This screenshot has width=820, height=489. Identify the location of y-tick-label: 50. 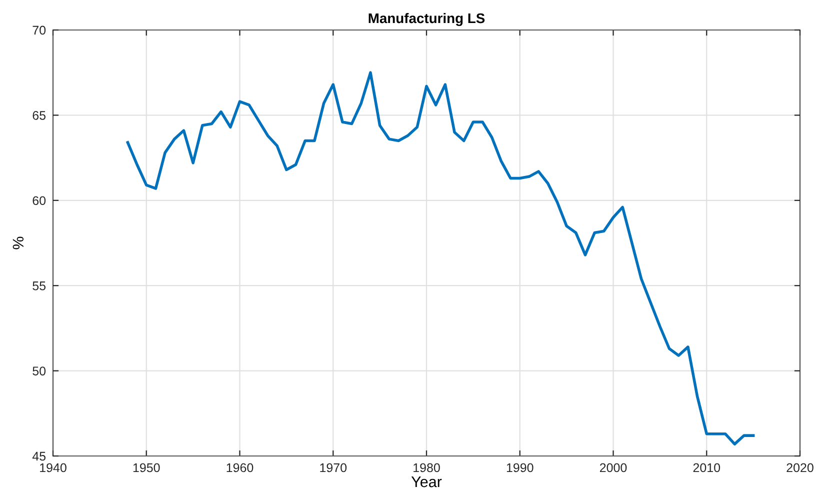
(39, 371).